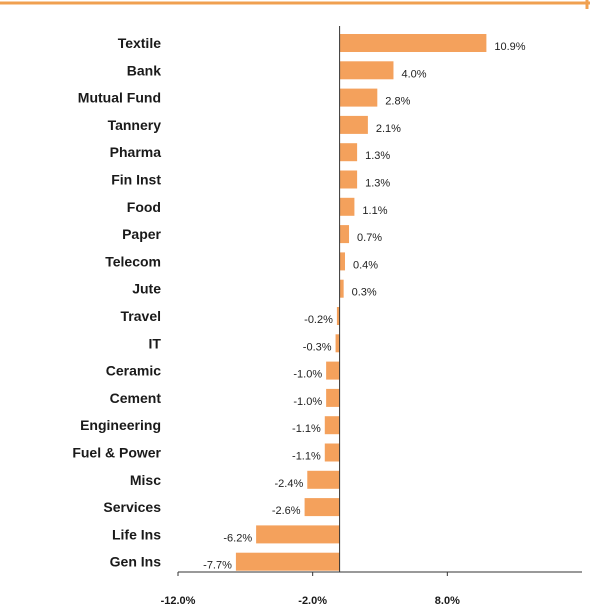  Describe the element at coordinates (413, 74) in the screenshot. I see `value-label-bank: 4.0%` at that location.